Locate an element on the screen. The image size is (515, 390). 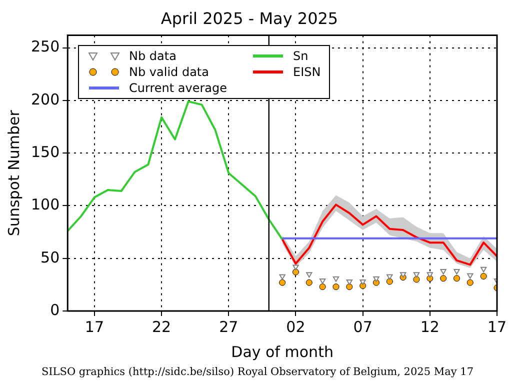
y-tick-label: 50 is located at coordinates (50, 257).